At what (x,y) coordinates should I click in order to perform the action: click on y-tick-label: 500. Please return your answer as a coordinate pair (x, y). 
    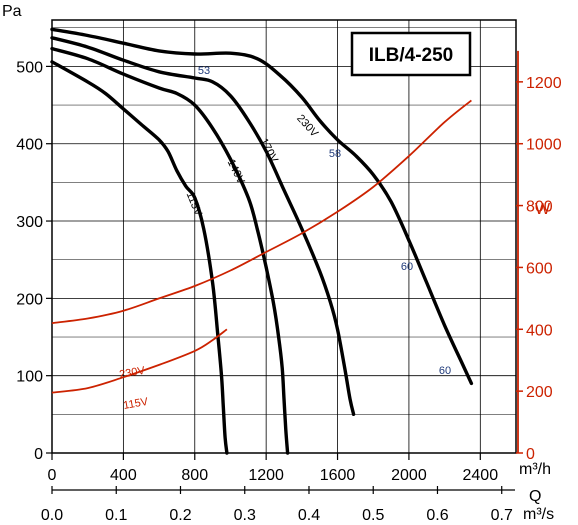
    Looking at the image, I should click on (29, 67).